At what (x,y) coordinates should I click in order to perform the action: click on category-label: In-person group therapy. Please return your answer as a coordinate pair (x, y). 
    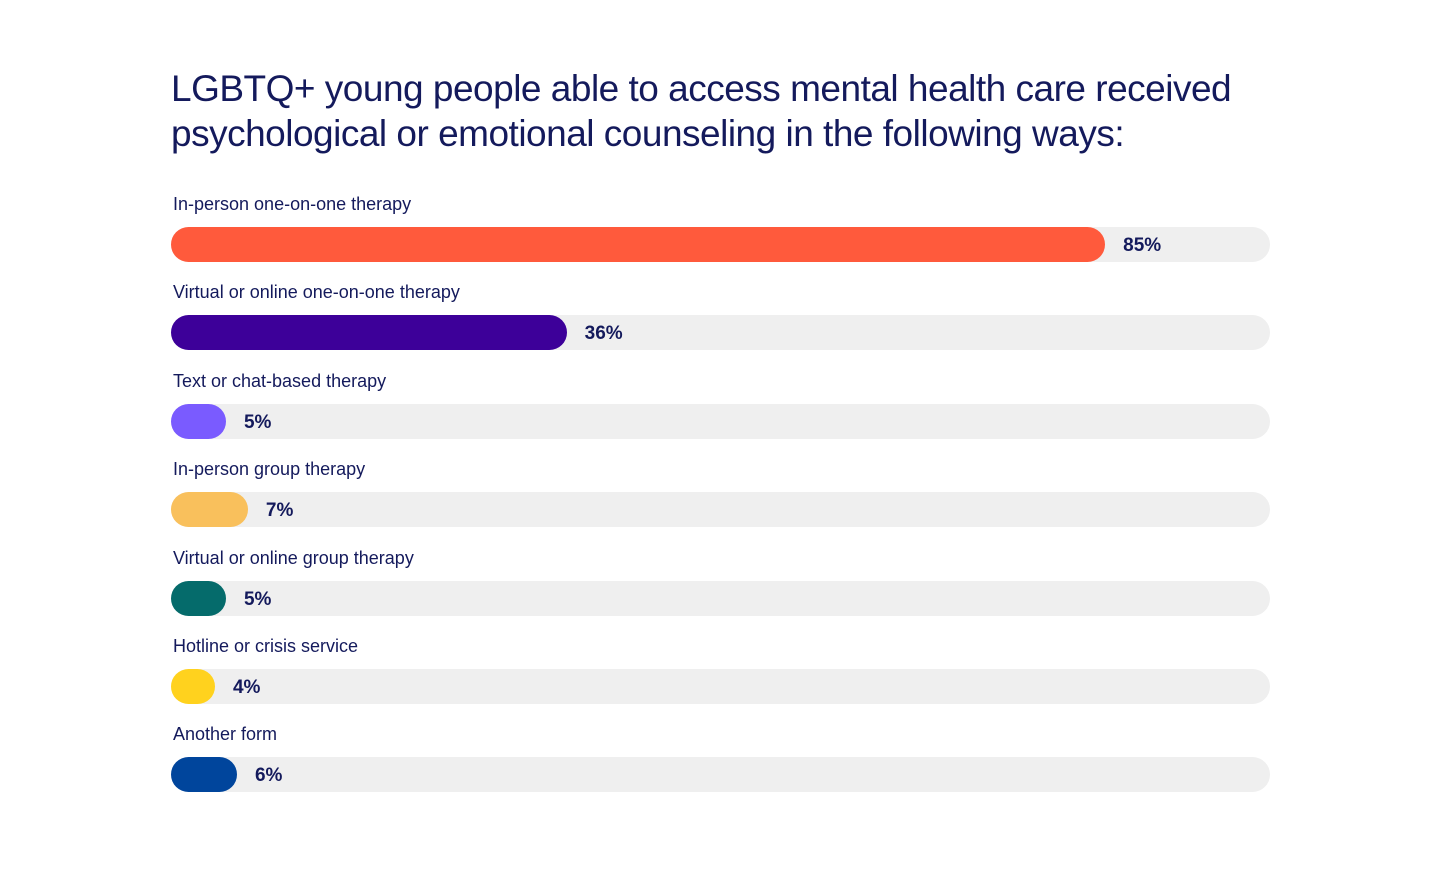
    Looking at the image, I should click on (269, 469).